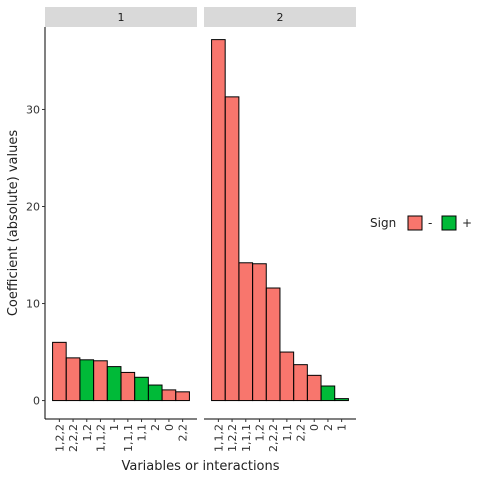 The height and width of the screenshot is (480, 480). Describe the element at coordinates (33, 304) in the screenshot. I see `y-tick-label: 10` at that location.